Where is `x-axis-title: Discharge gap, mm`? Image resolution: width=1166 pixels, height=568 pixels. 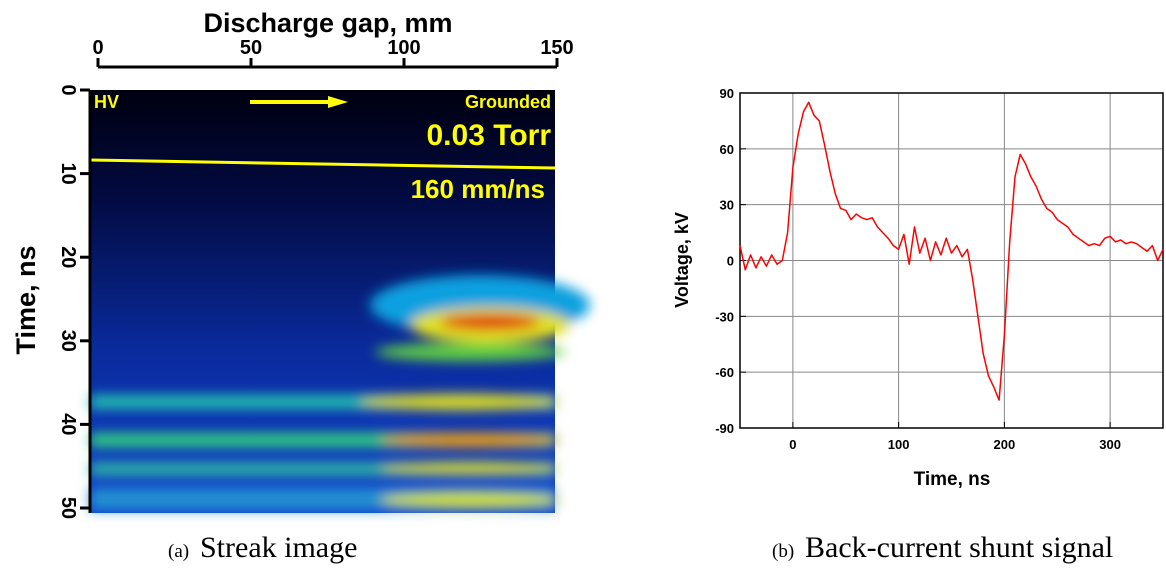
x-axis-title: Discharge gap, mm is located at coordinates (327, 23).